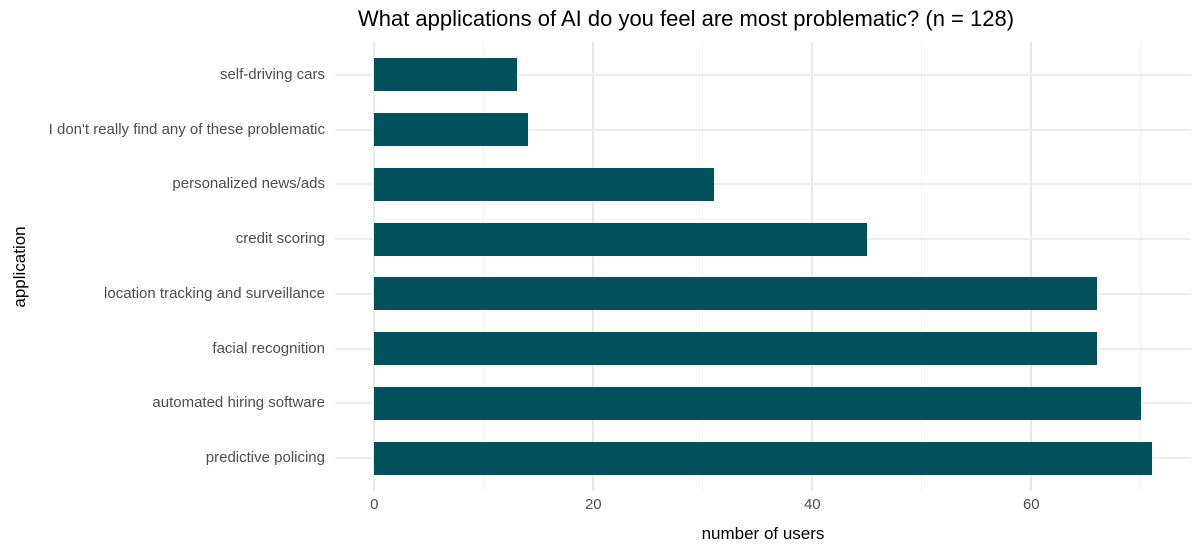 The image size is (1200, 551). I want to click on y-tick-label: predictive policing, so click(265, 458).